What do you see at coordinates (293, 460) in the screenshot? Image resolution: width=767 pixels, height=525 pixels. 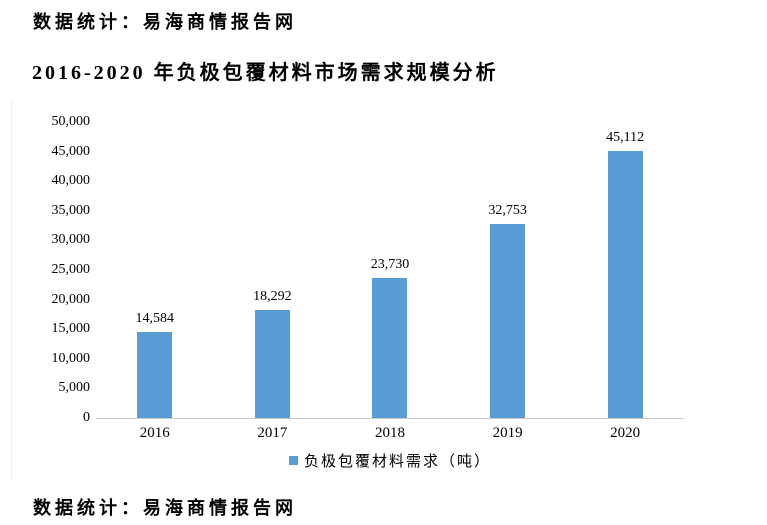 I see `legend-marker-icon` at bounding box center [293, 460].